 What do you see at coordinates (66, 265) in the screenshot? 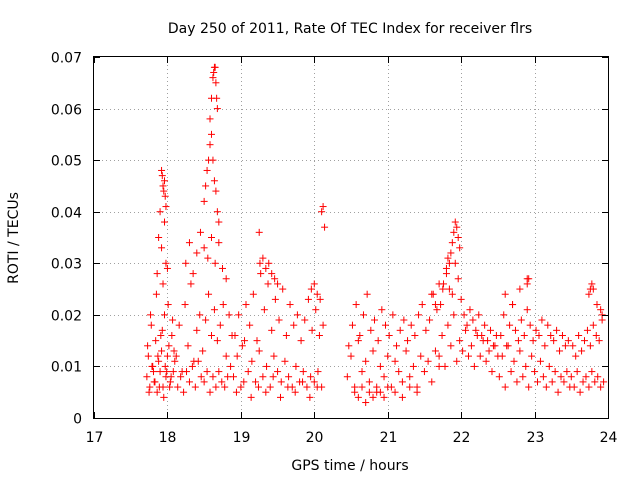
I see `y-tick-label: 0.03` at bounding box center [66, 265].